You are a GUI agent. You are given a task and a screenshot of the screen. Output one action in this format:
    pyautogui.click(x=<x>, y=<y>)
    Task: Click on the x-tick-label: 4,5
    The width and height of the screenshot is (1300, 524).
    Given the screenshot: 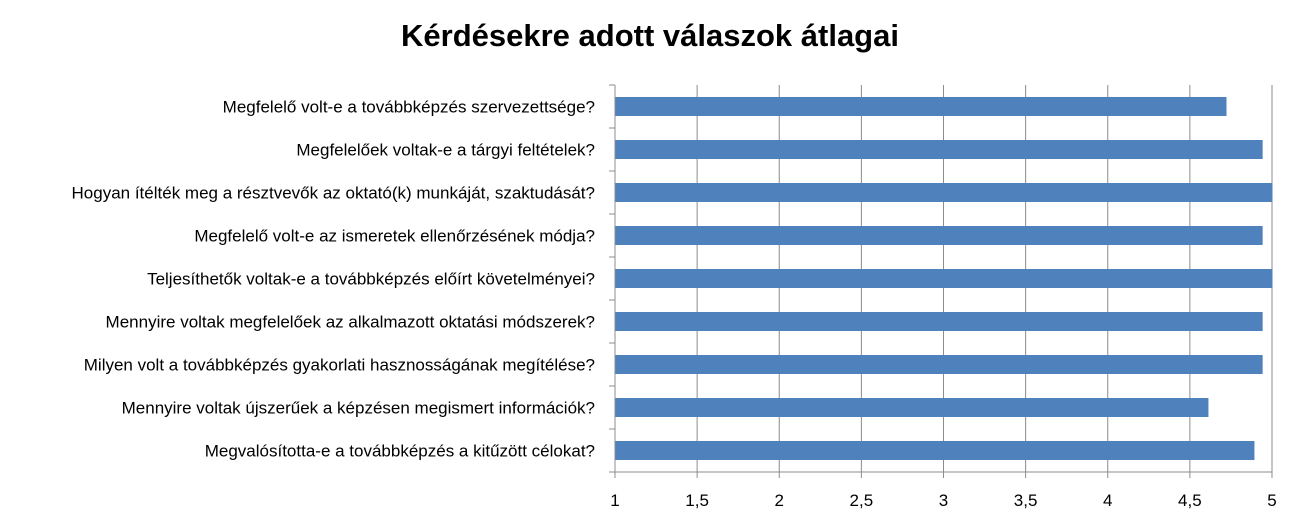 What is the action you would take?
    pyautogui.click(x=1190, y=500)
    